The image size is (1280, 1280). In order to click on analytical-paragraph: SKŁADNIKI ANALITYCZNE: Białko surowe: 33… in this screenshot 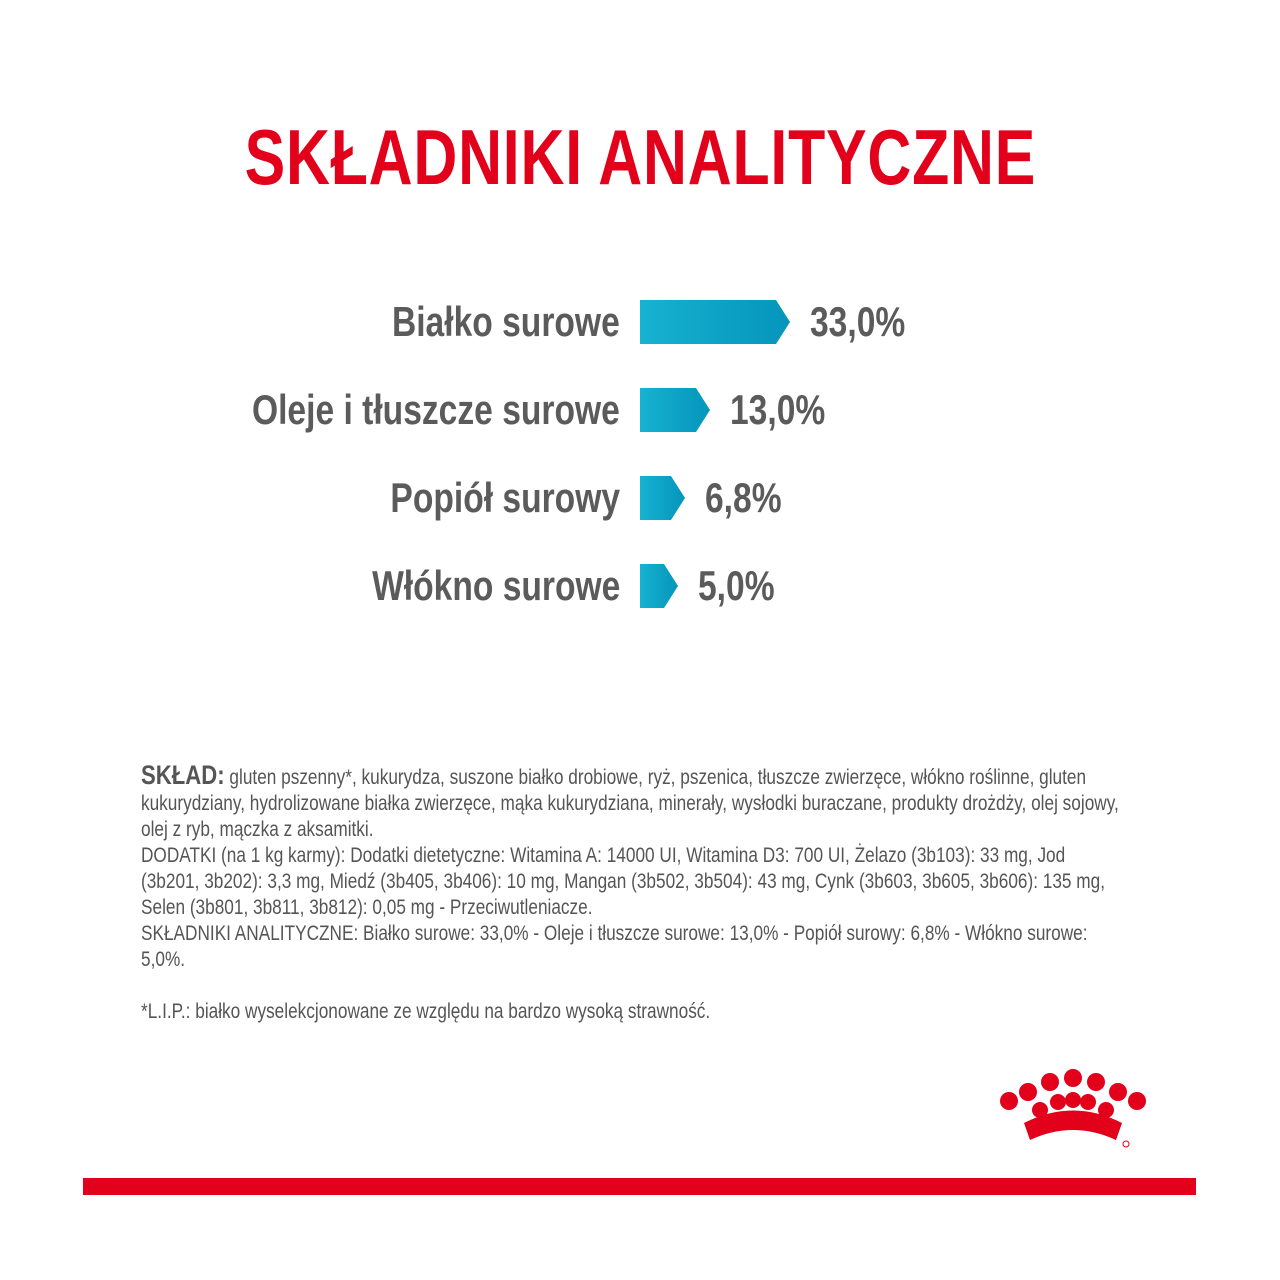, I will do `click(614, 946)`.